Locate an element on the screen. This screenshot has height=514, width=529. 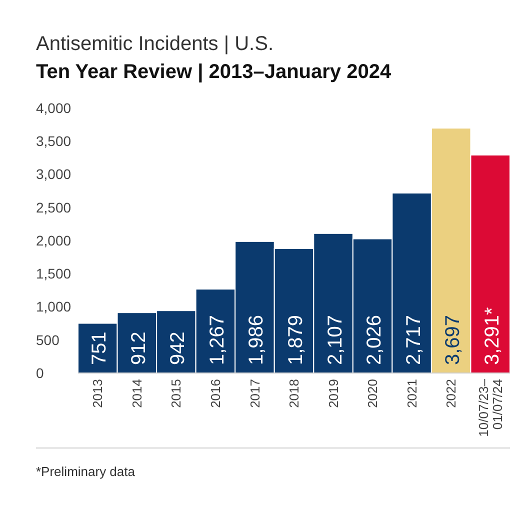
data-label: 1,986 is located at coordinates (257, 339).